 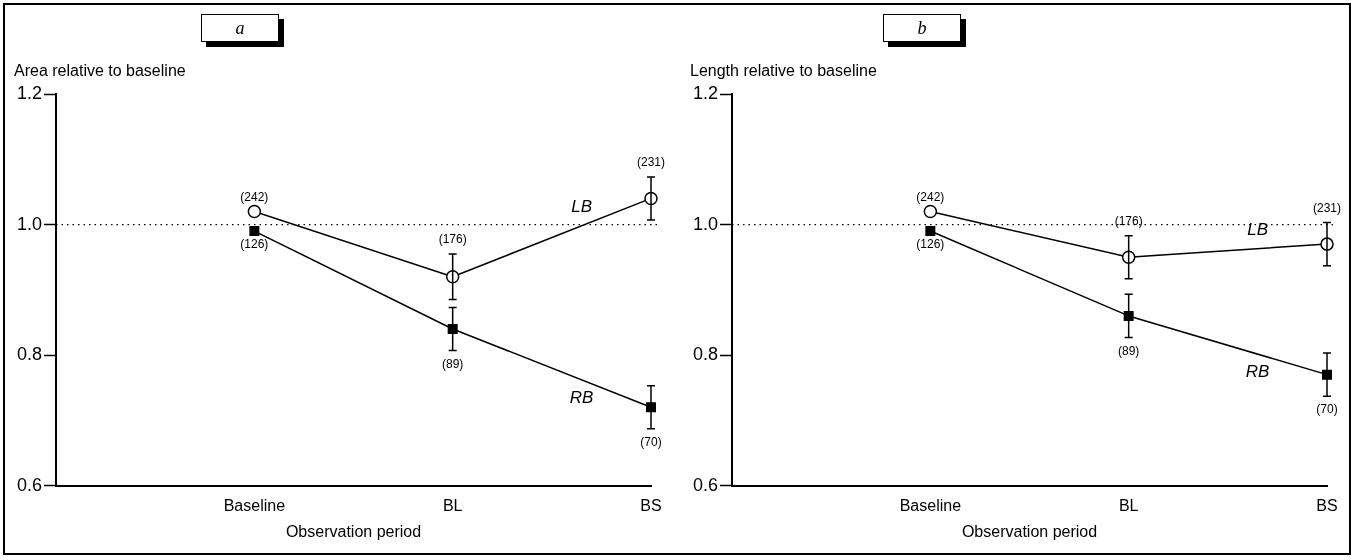 What do you see at coordinates (240, 28) in the screenshot?
I see `chart-title: a` at bounding box center [240, 28].